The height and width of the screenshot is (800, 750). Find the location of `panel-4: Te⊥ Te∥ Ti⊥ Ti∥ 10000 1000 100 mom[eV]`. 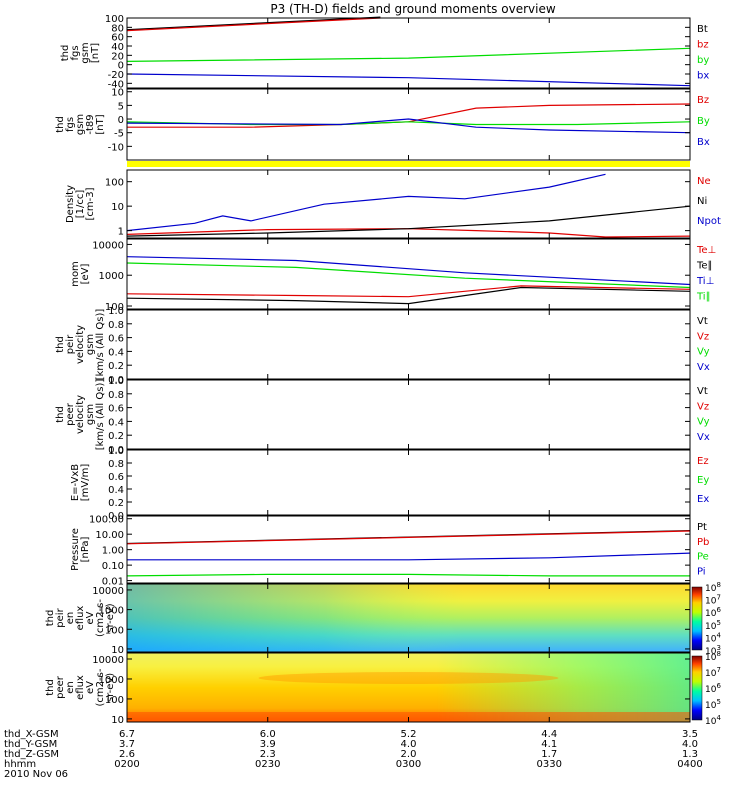

panel-4: Te⊥ Te∥ Ti⊥ Ti∥ 10000 1000 100 mom[eV] is located at coordinates (393, 275).